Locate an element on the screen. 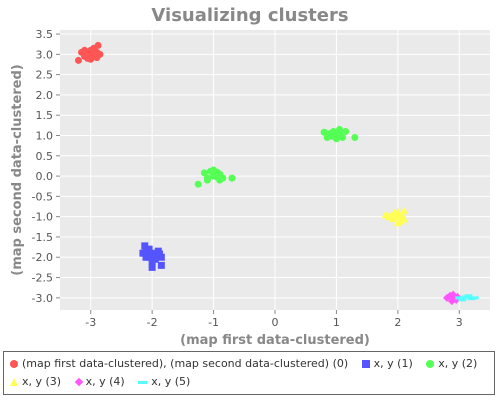 The height and width of the screenshot is (400, 500). legend-item-series-4: x, y (4) is located at coordinates (99, 382).